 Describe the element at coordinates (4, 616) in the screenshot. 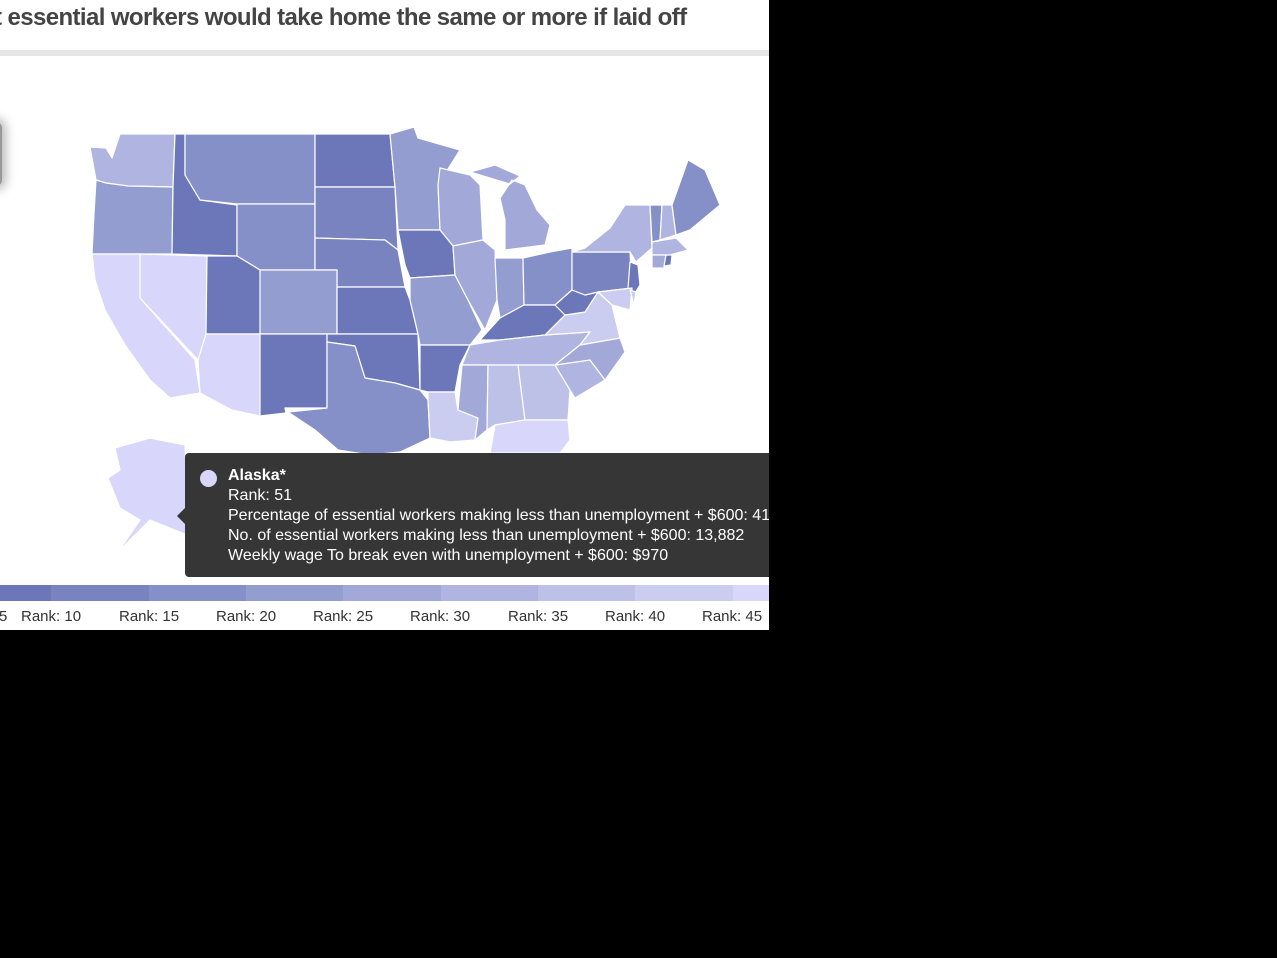

I see `legend-label: 5` at that location.